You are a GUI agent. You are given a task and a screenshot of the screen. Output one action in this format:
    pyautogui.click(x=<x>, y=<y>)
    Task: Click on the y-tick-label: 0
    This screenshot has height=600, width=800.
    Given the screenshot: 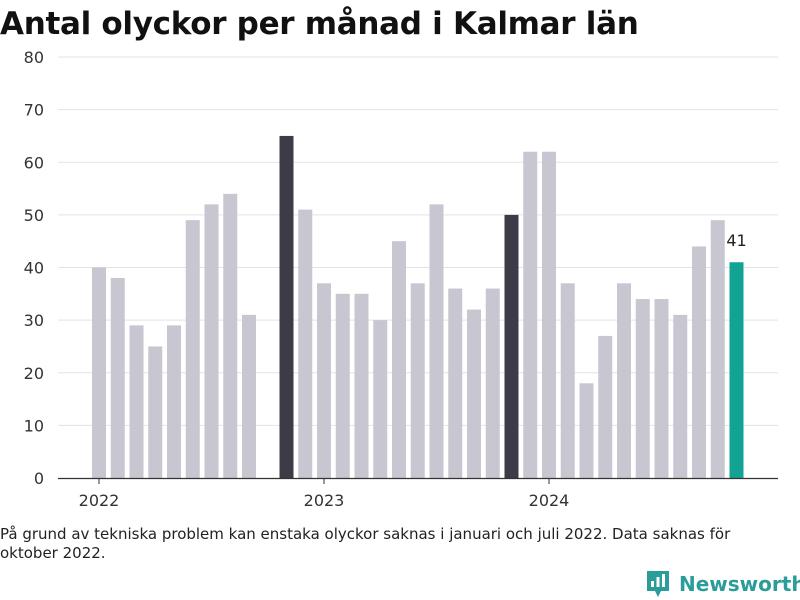 What is the action you would take?
    pyautogui.click(x=39, y=478)
    